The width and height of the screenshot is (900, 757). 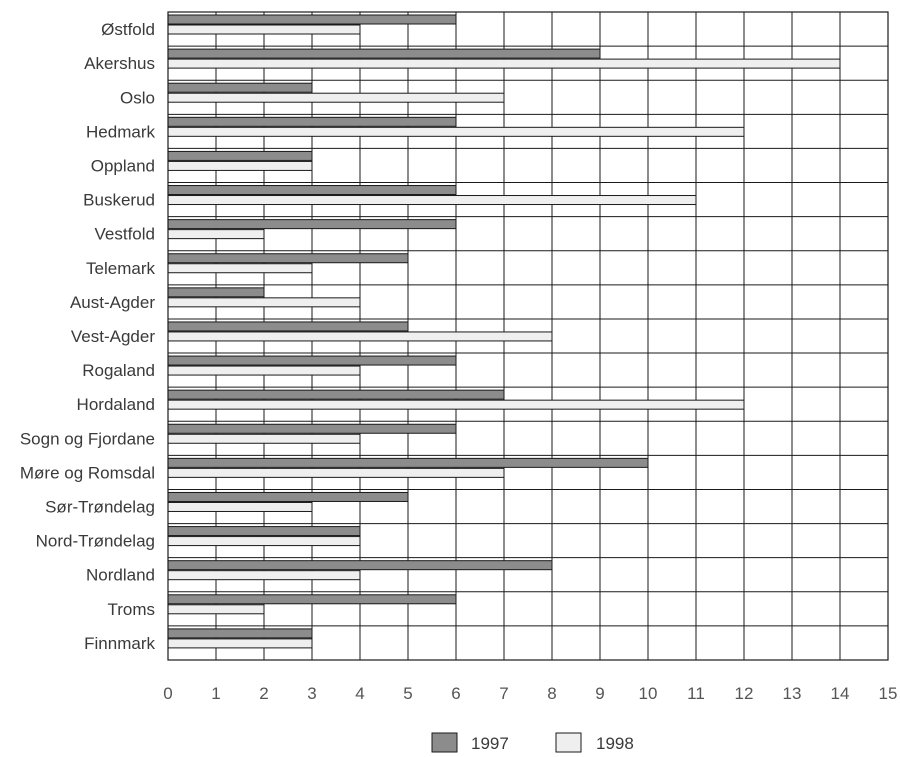 What do you see at coordinates (359, 693) in the screenshot?
I see `x-tick-label: 4` at bounding box center [359, 693].